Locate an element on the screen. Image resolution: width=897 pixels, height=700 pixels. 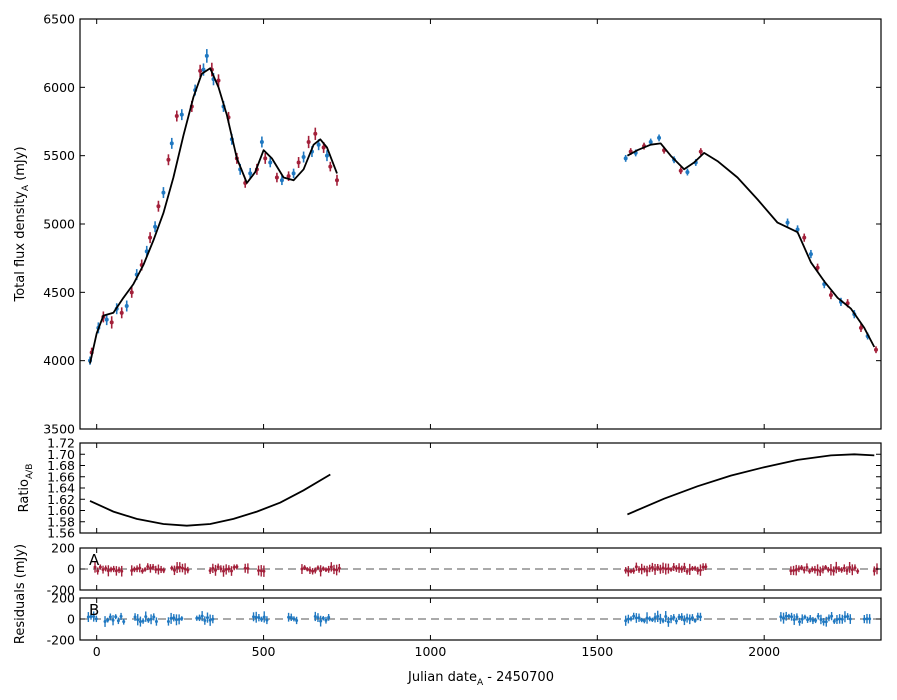
ratio-y-axis-label: RatioA/B is located at coordinates (26, 488).